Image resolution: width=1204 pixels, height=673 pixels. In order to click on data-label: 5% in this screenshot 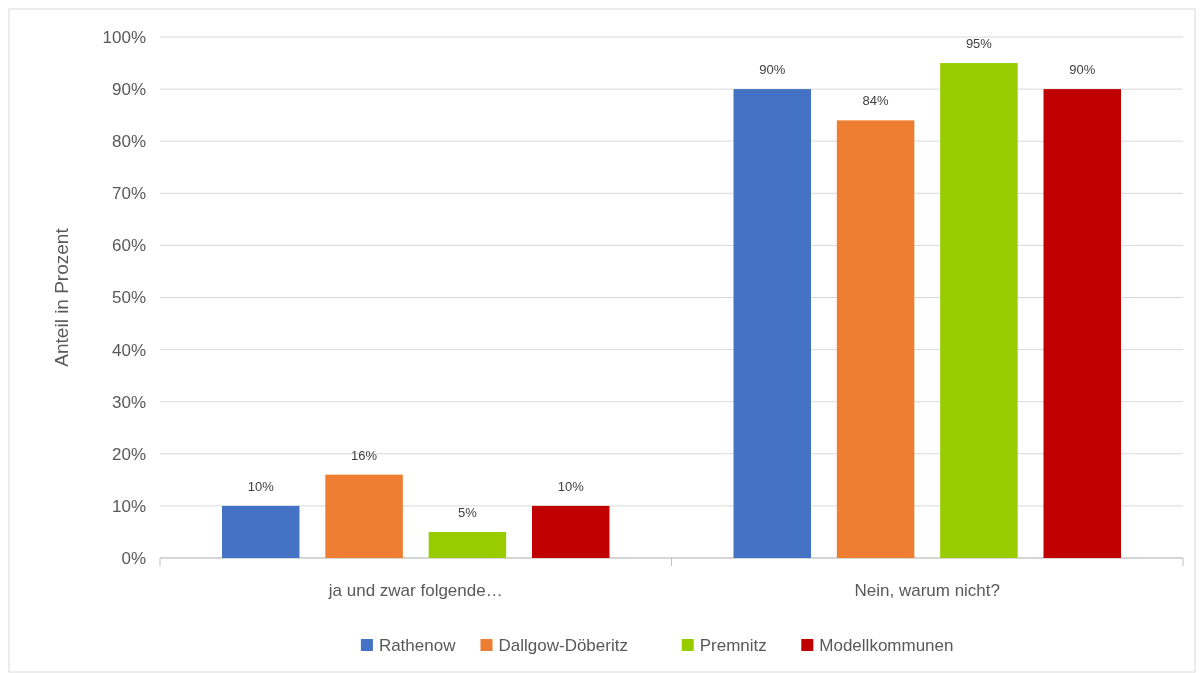, I will do `click(468, 512)`.